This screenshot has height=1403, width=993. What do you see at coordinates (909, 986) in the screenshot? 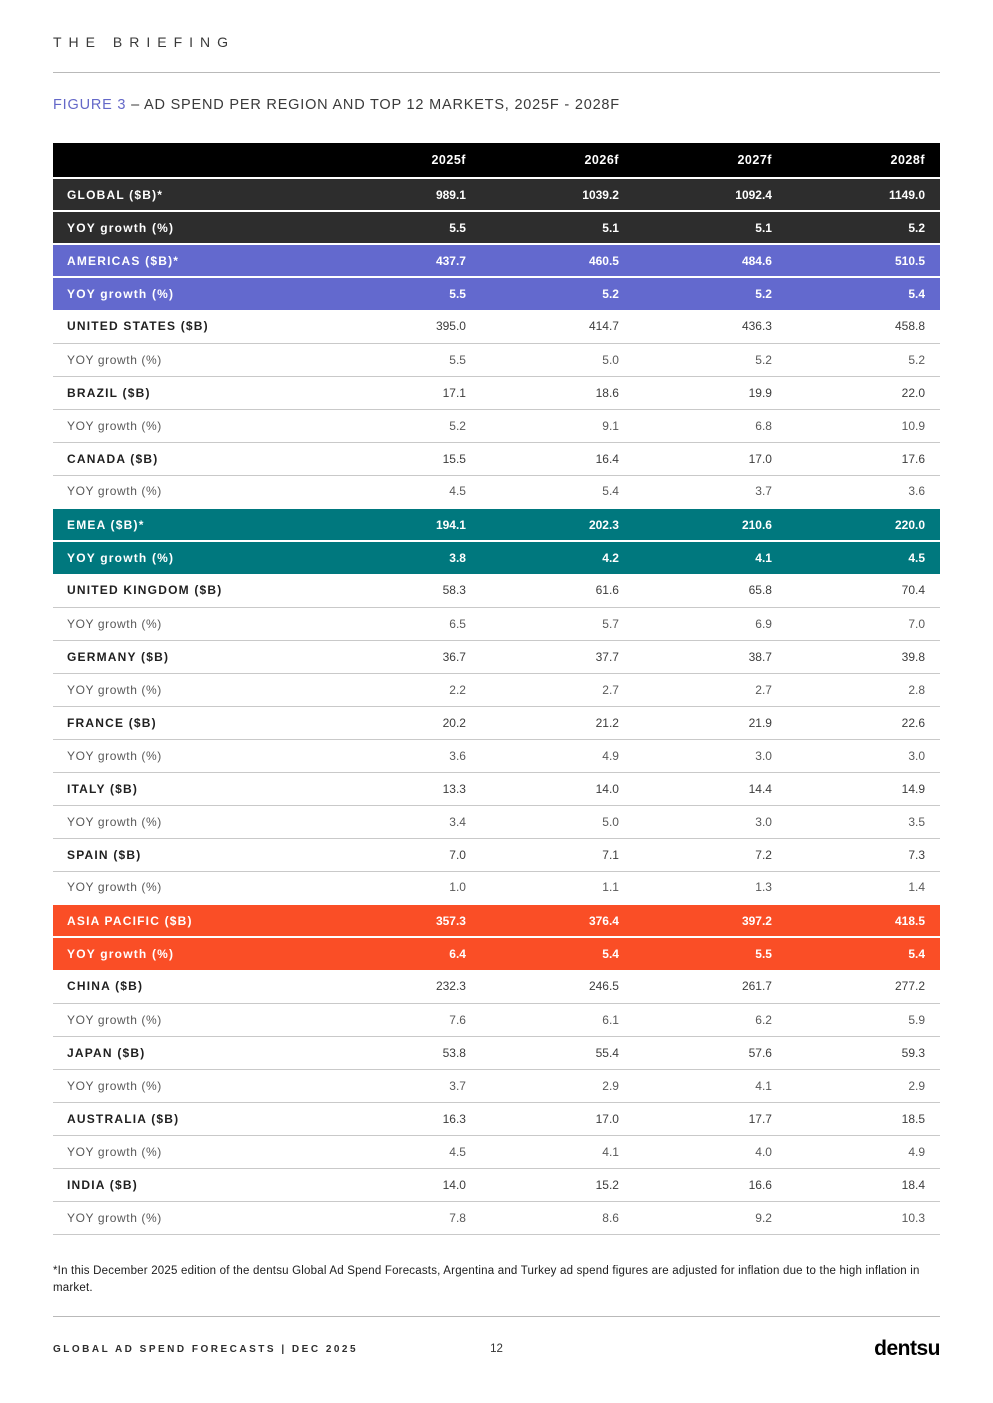
I see `value-cell: 277.2` at bounding box center [909, 986].